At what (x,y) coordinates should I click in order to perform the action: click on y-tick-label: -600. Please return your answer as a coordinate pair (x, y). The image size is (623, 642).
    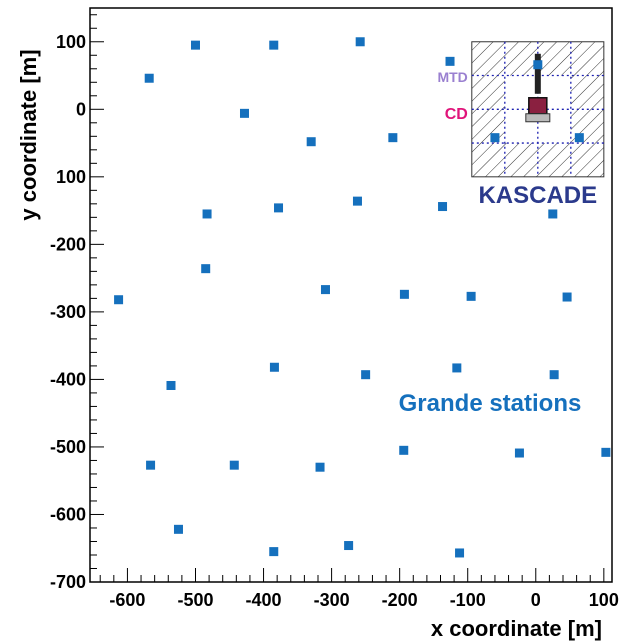
    Looking at the image, I should click on (68, 514).